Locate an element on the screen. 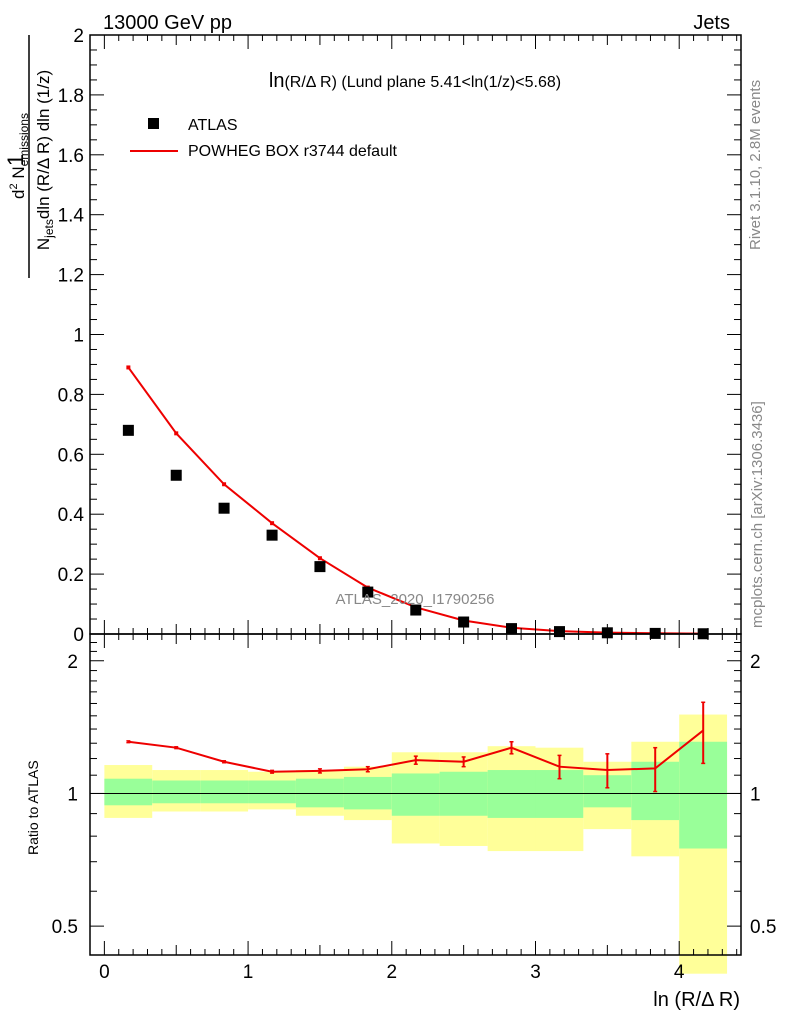  svg-text: 1 is located at coordinates (15, 160).